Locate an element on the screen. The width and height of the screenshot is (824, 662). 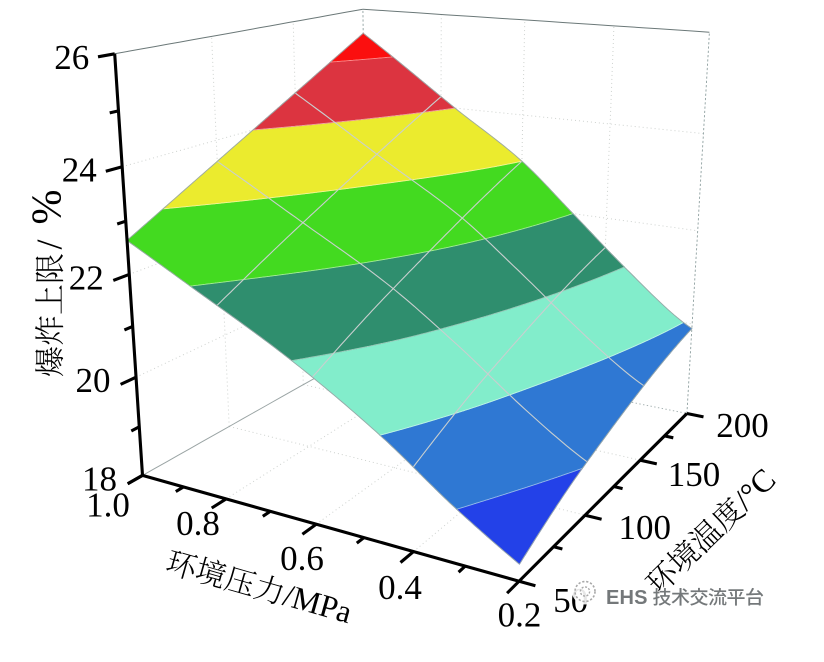
svg-text: 0.6 is located at coordinates (302, 558).